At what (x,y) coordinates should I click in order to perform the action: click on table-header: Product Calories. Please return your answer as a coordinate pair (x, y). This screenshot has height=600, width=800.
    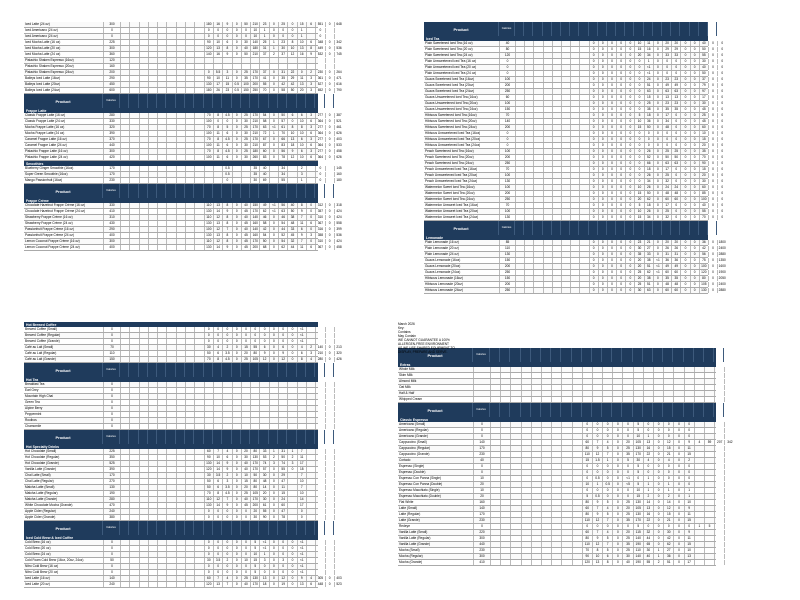
    Looking at the image, I should click on (179, 191).